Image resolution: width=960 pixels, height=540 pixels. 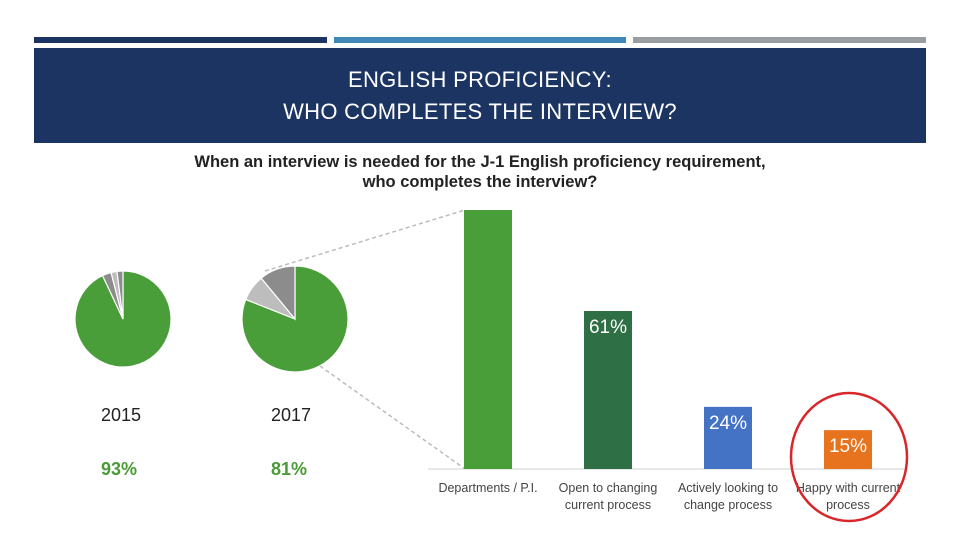 What do you see at coordinates (121, 415) in the screenshot?
I see `pie-2015-year: 2015` at bounding box center [121, 415].